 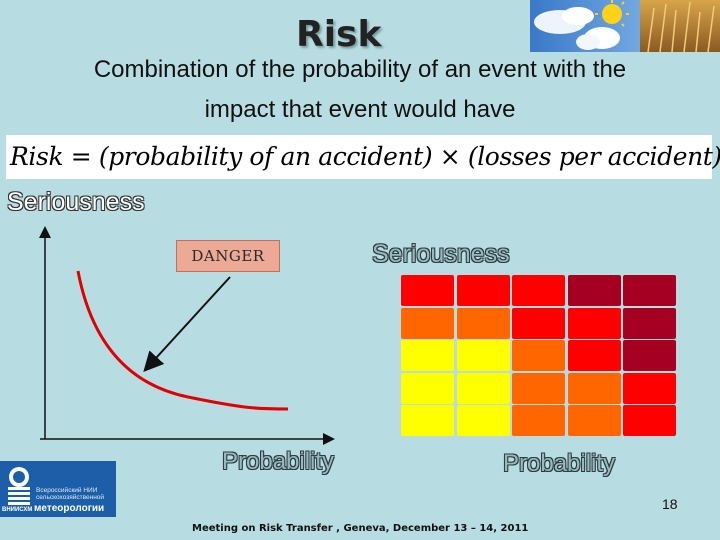 What do you see at coordinates (483, 420) in the screenshot?
I see `risk-cell-r5-c2` at bounding box center [483, 420].